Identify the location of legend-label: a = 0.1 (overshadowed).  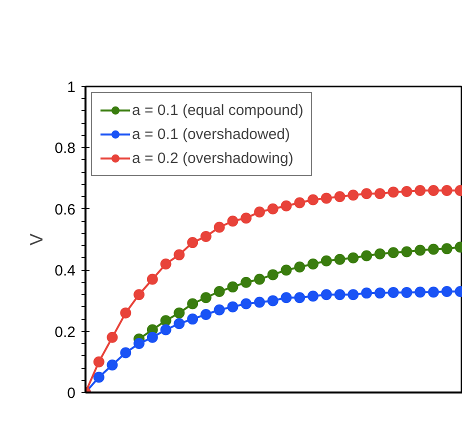
(211, 134).